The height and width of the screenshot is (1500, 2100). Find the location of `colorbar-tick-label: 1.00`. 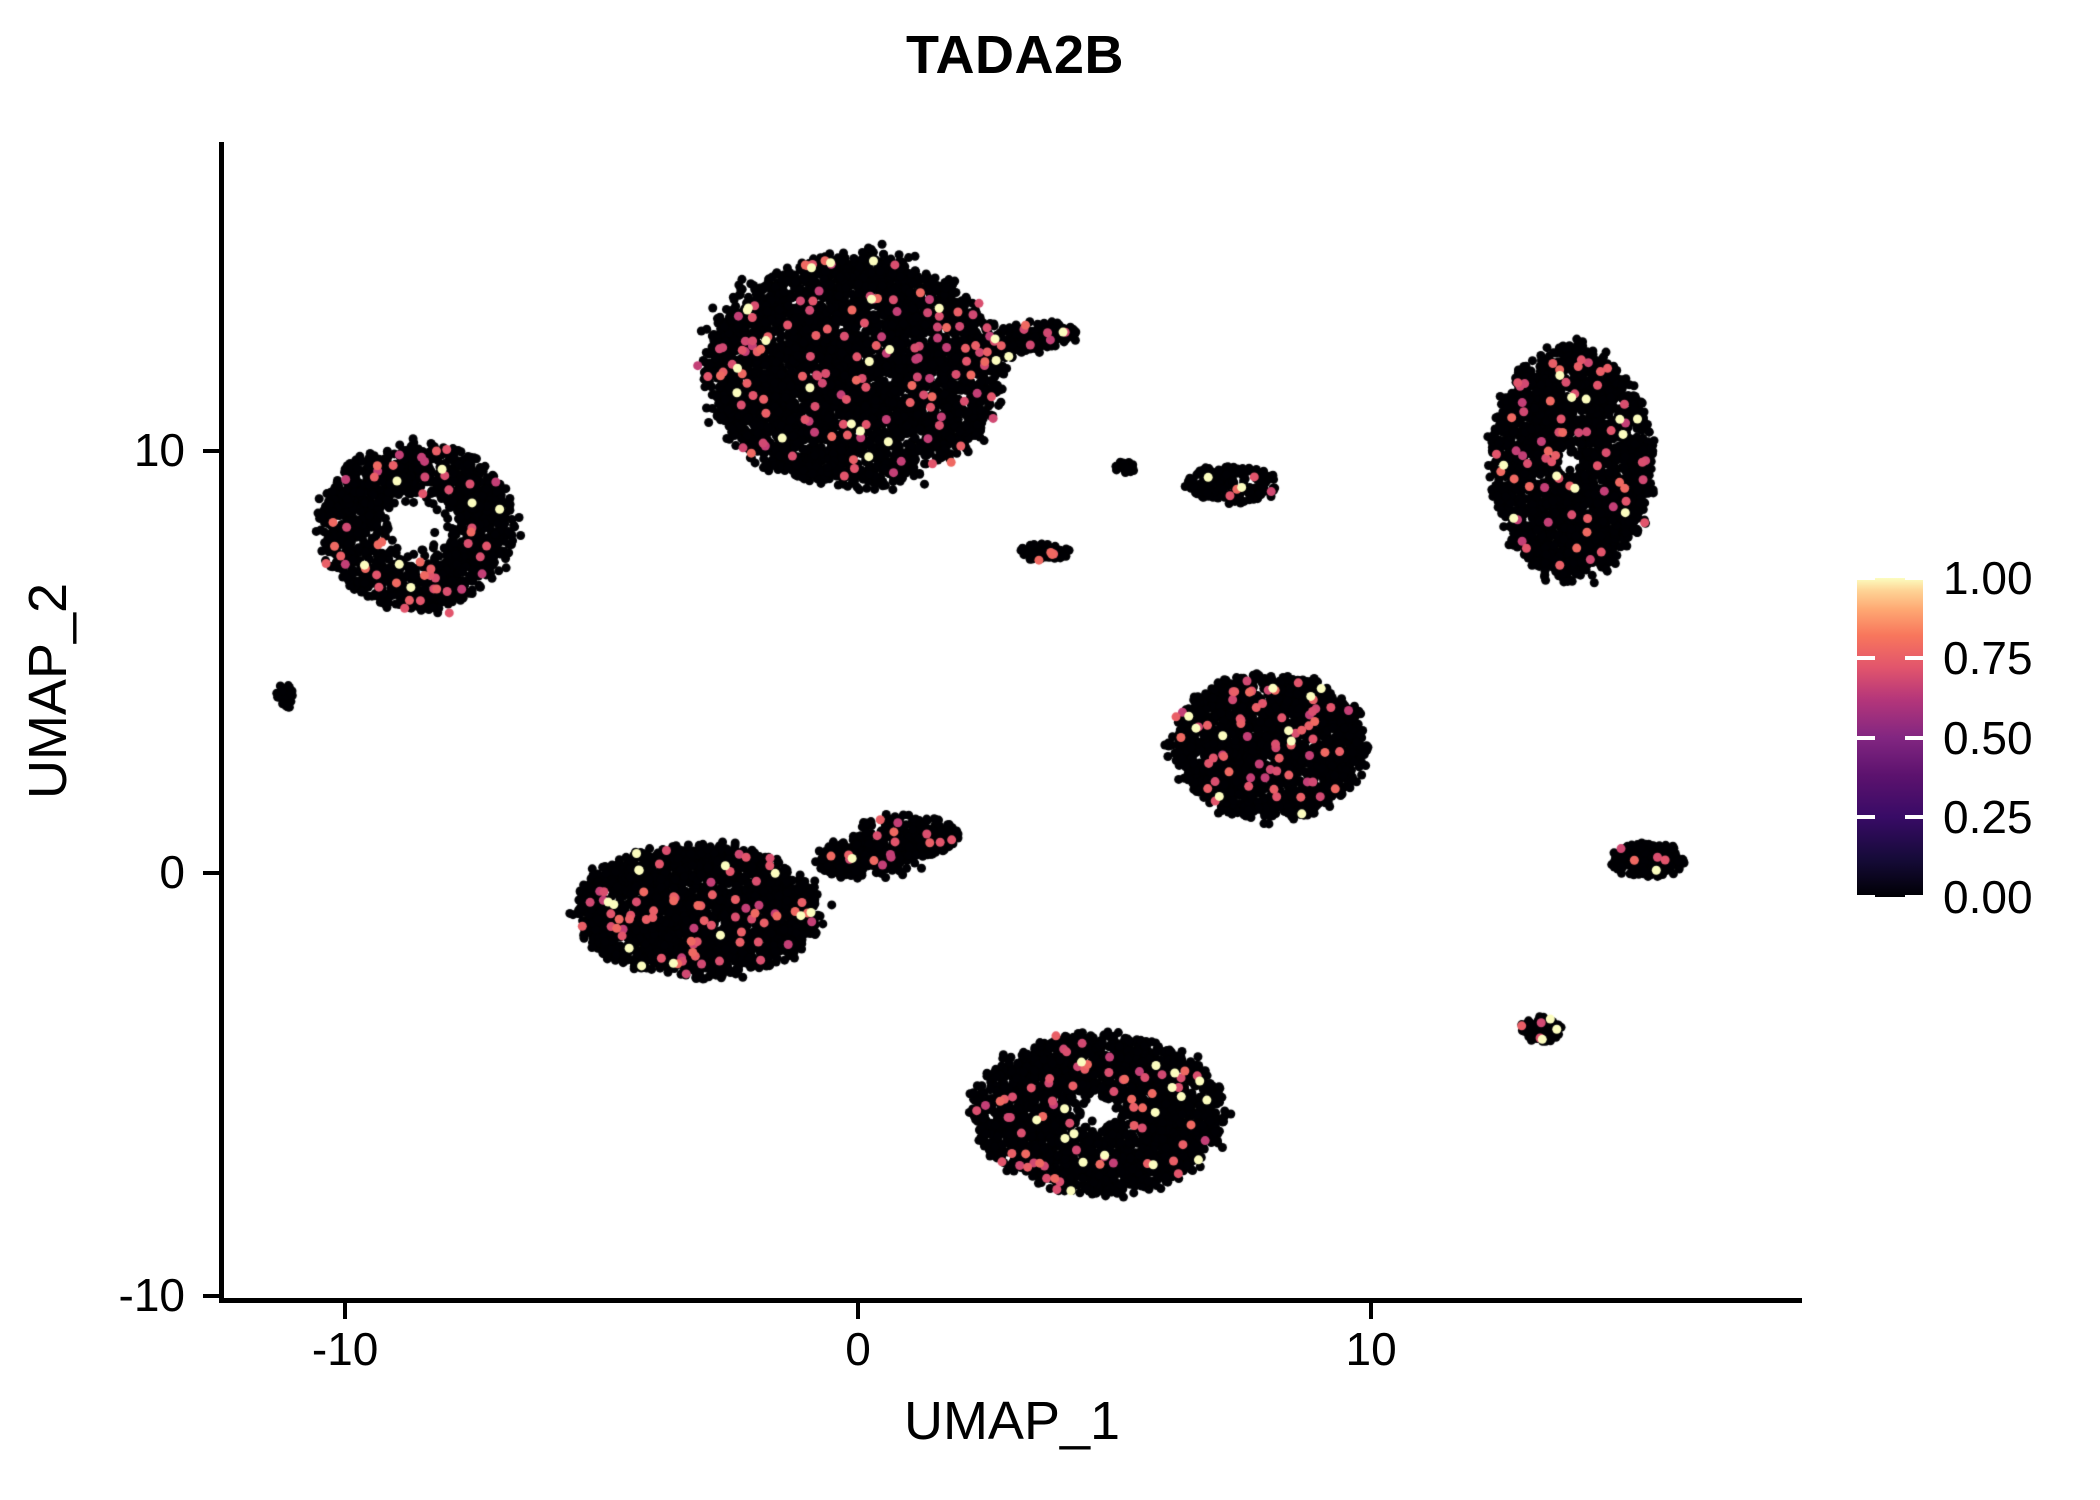

colorbar-tick-label: 1.00 is located at coordinates (1988, 578).